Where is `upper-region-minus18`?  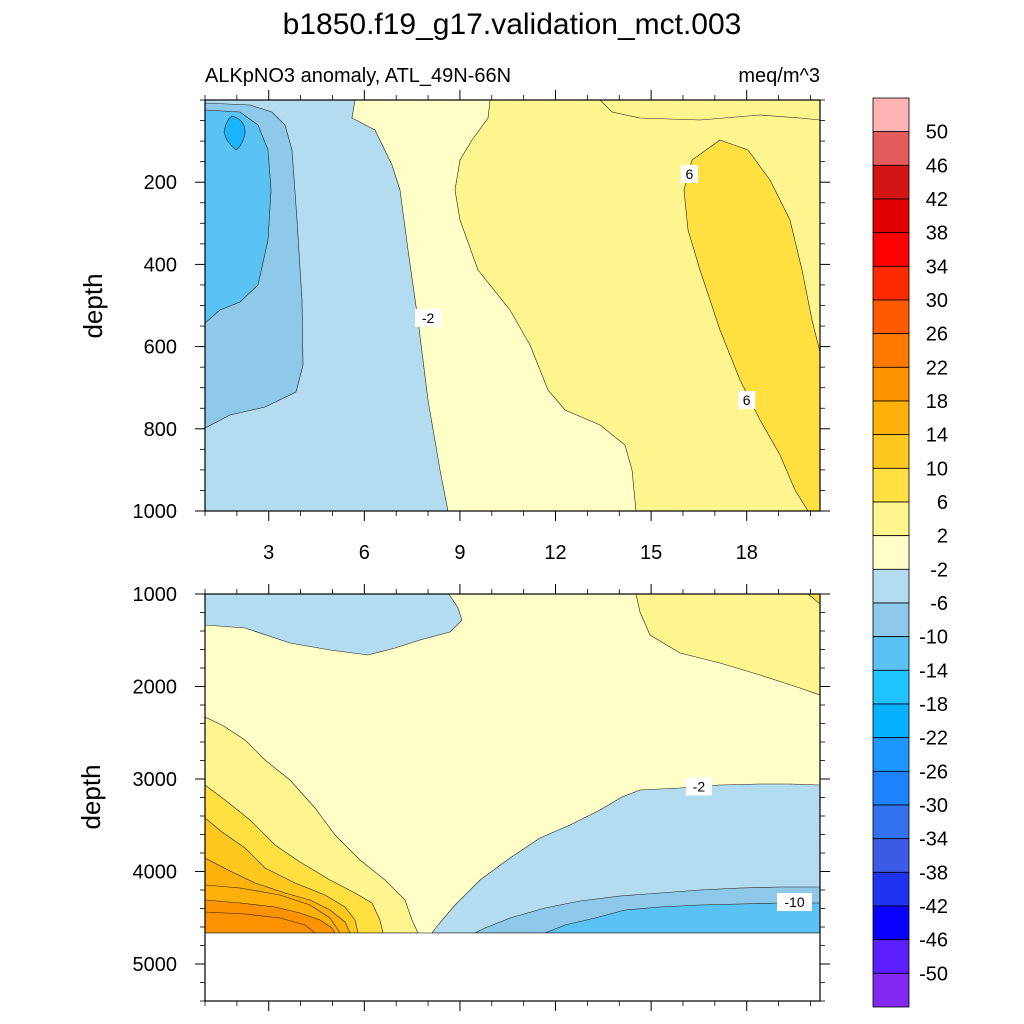
upper-region-minus18 is located at coordinates (234, 133).